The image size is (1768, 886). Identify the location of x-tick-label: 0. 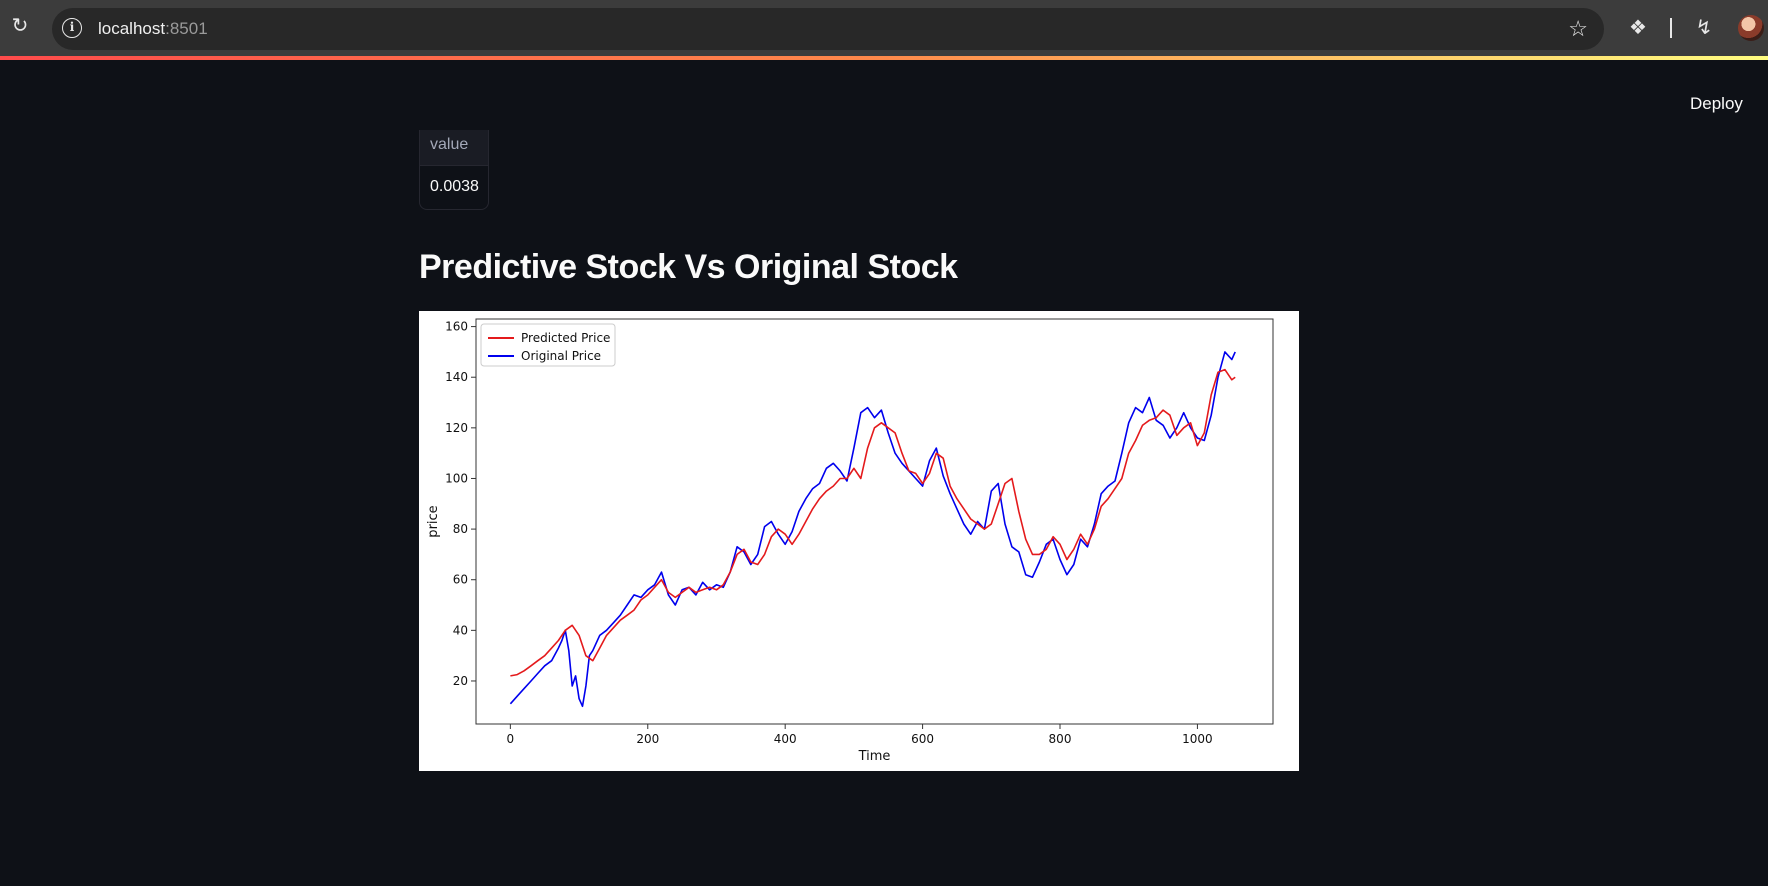
(511, 739).